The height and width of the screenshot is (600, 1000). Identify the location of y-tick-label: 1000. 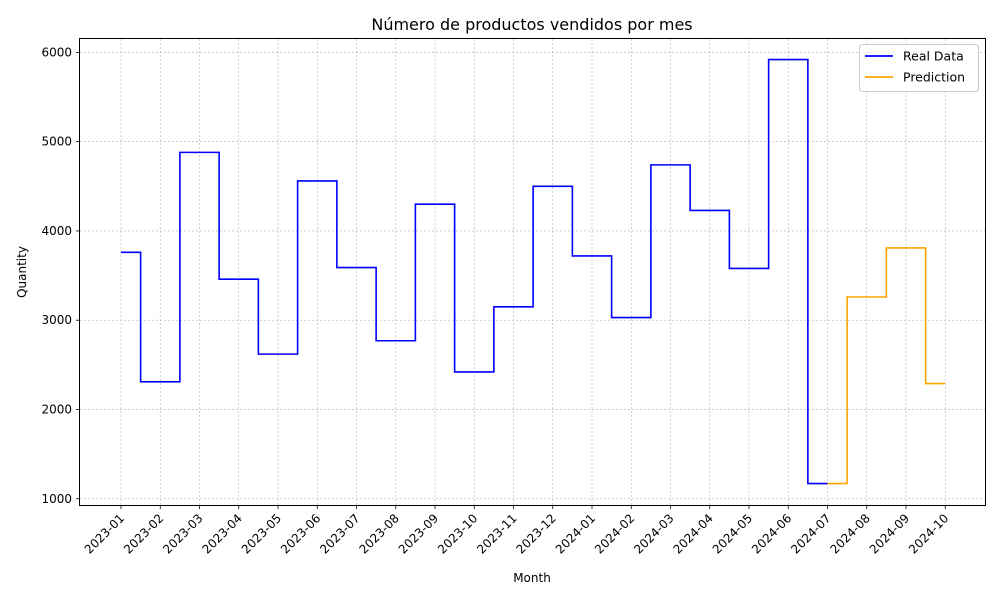
(56, 499).